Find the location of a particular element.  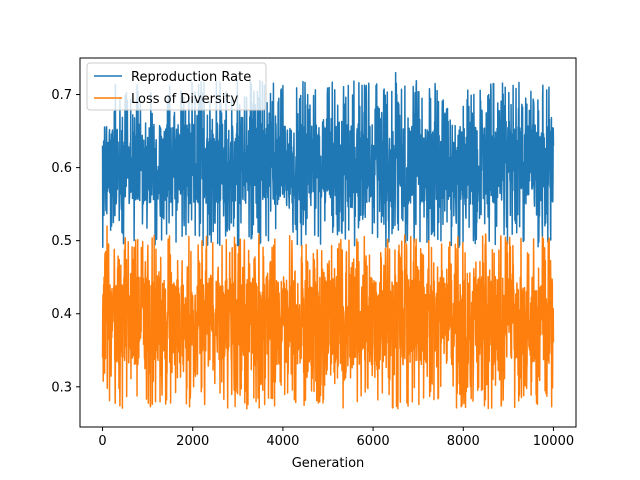

legend-label: Reproduction Rate is located at coordinates (191, 77).